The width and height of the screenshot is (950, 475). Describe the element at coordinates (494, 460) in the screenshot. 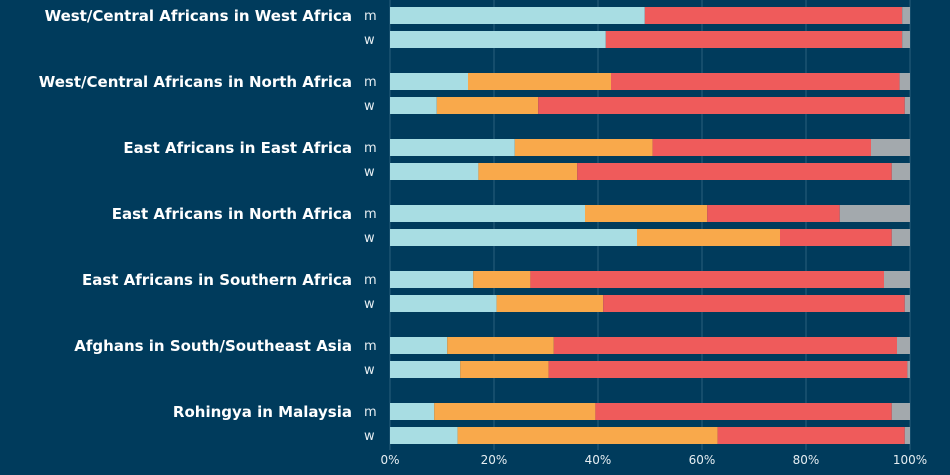

I see `x-tick-label: 20%` at that location.